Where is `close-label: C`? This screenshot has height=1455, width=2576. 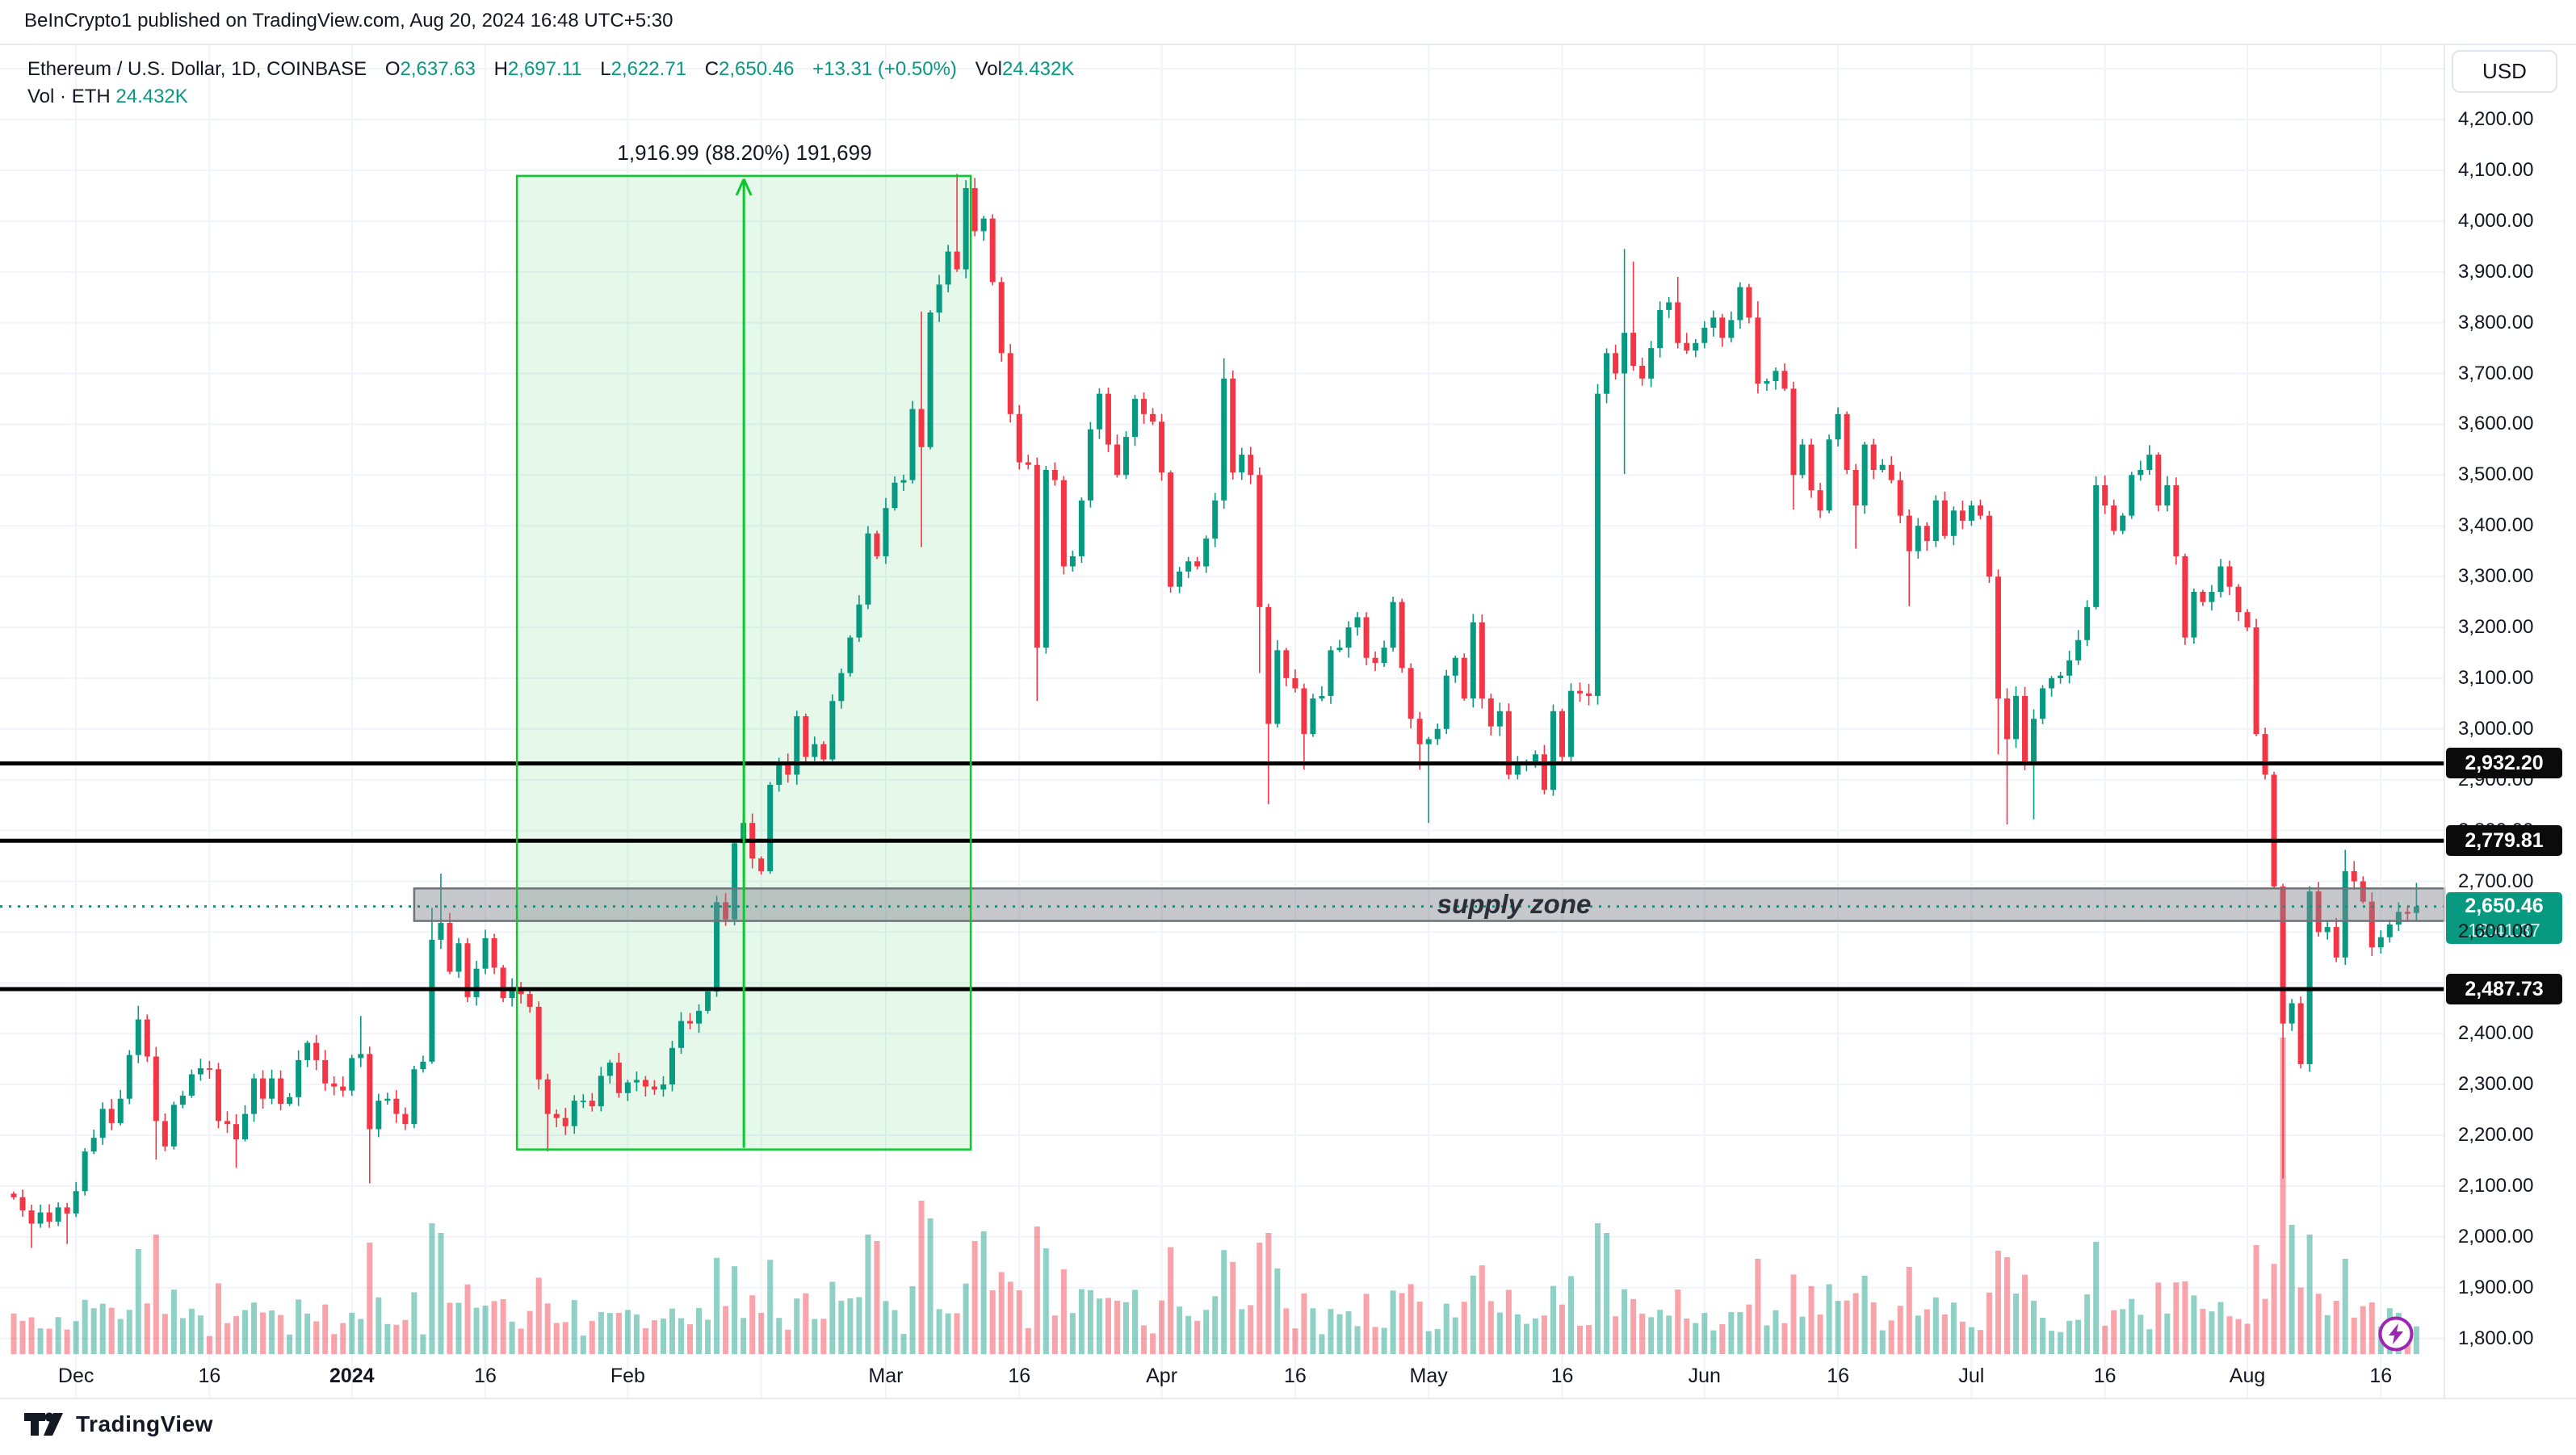
close-label: C is located at coordinates (712, 69).